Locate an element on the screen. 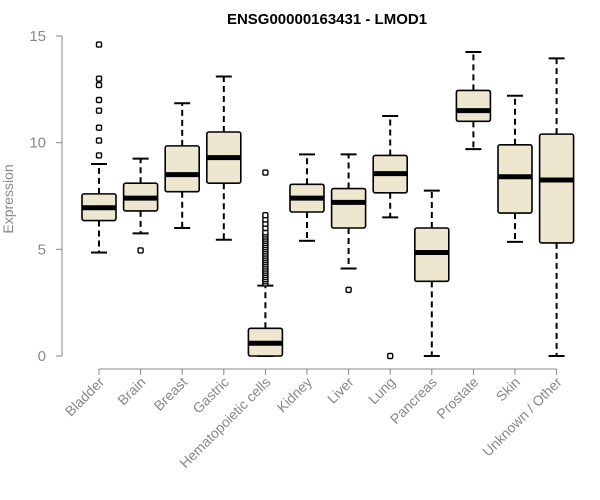 Image resolution: width=600 pixels, height=500 pixels. box-liver is located at coordinates (348, 208).